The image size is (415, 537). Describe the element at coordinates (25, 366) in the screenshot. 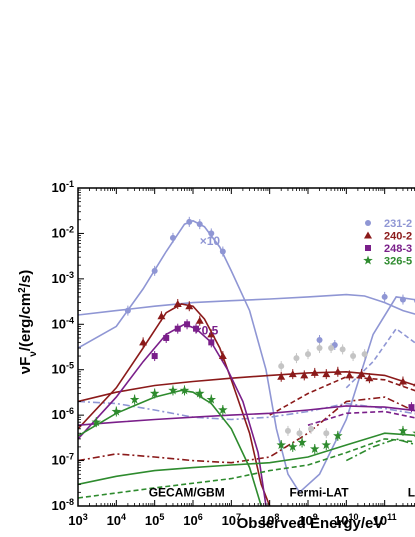

I see `y-axis-title-main: νF` at that location.